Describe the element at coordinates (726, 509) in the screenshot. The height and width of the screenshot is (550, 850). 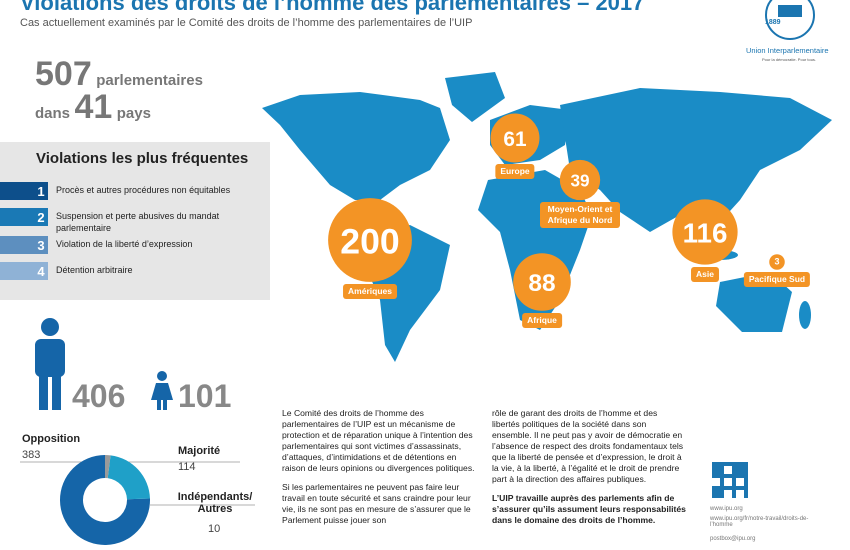
I see `link: www.ipu.org` at that location.